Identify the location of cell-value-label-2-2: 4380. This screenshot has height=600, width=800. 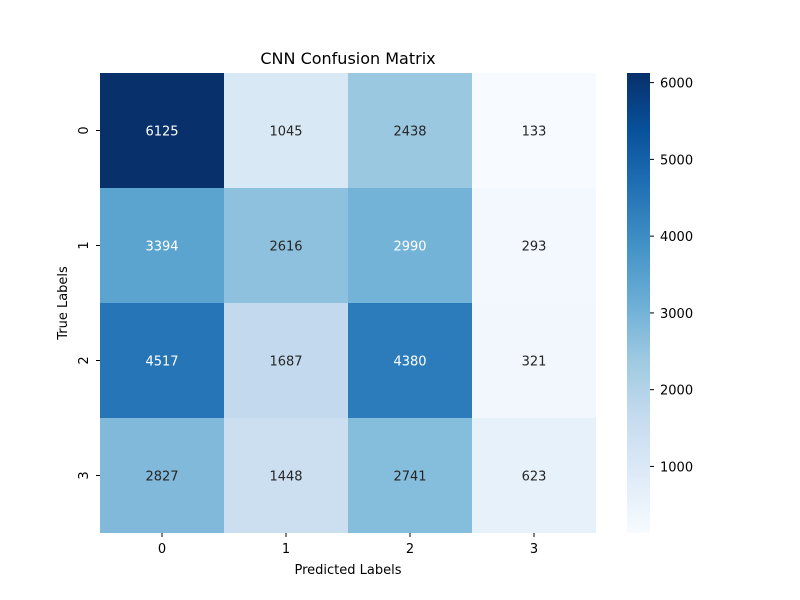
(409, 362).